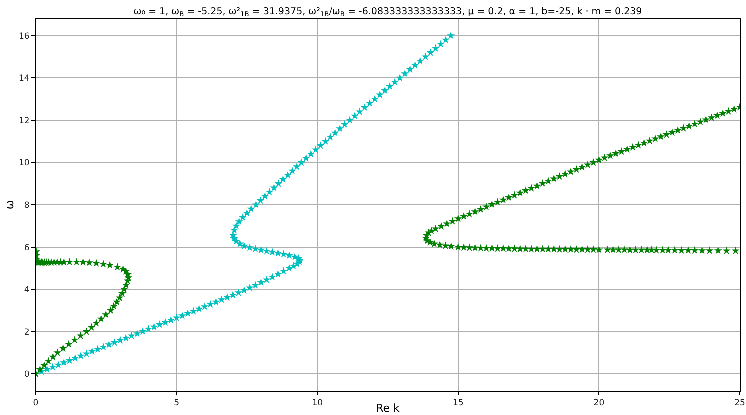 This screenshot has width=746, height=415. What do you see at coordinates (27, 205) in the screenshot?
I see `y-tick-label: 8` at bounding box center [27, 205].